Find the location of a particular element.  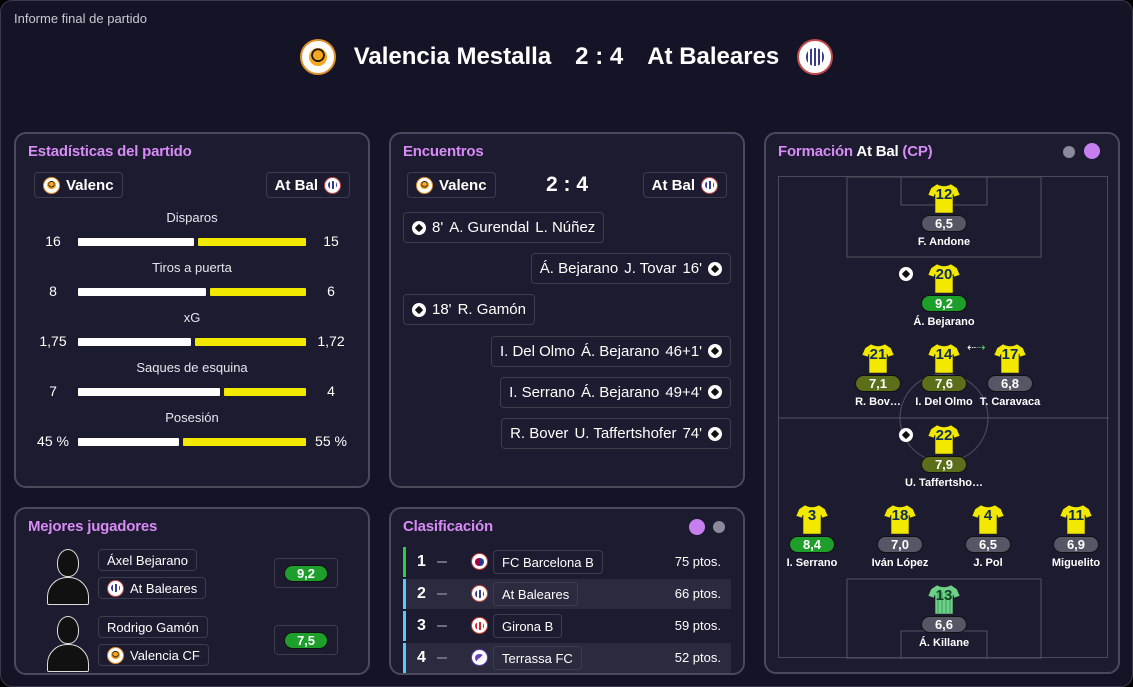

goal-event-home: 8' A. Gurendal L. Núñez is located at coordinates (504, 227).